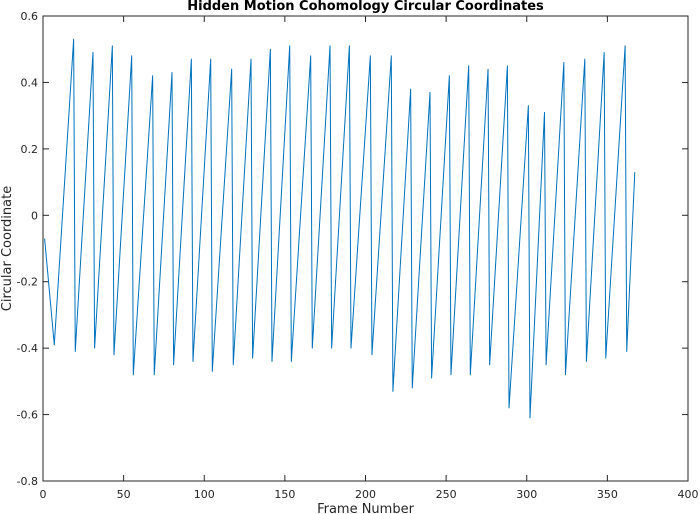 This screenshot has width=700, height=514. What do you see at coordinates (34, 215) in the screenshot?
I see `y-tick-label: 0` at bounding box center [34, 215].